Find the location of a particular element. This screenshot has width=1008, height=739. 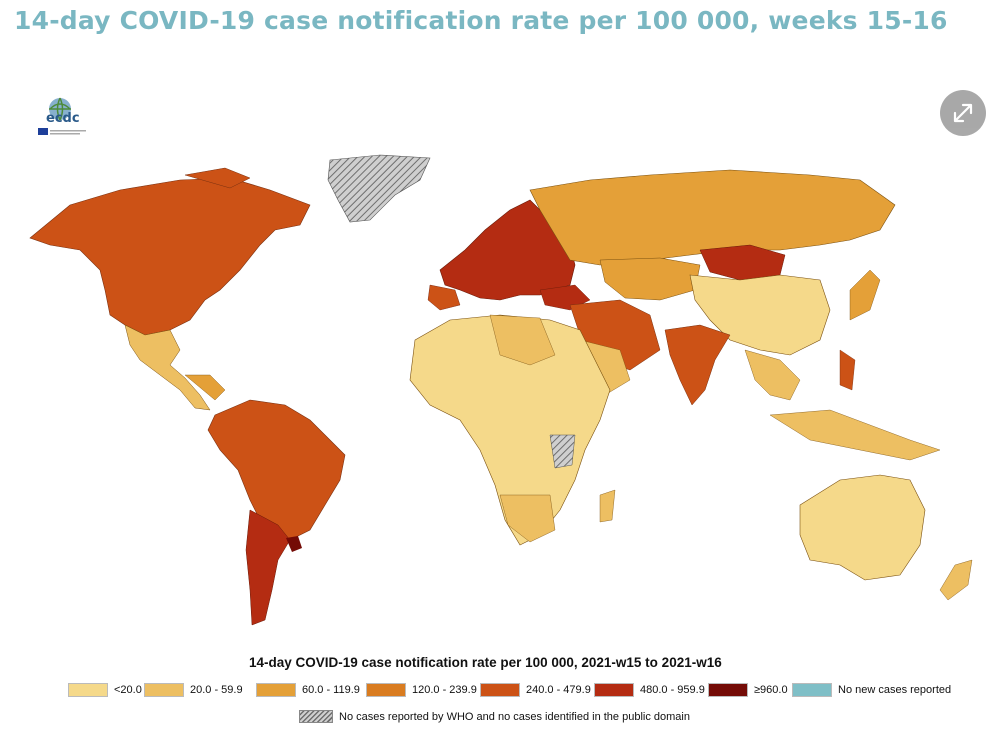

map-region-india is located at coordinates (697, 365).